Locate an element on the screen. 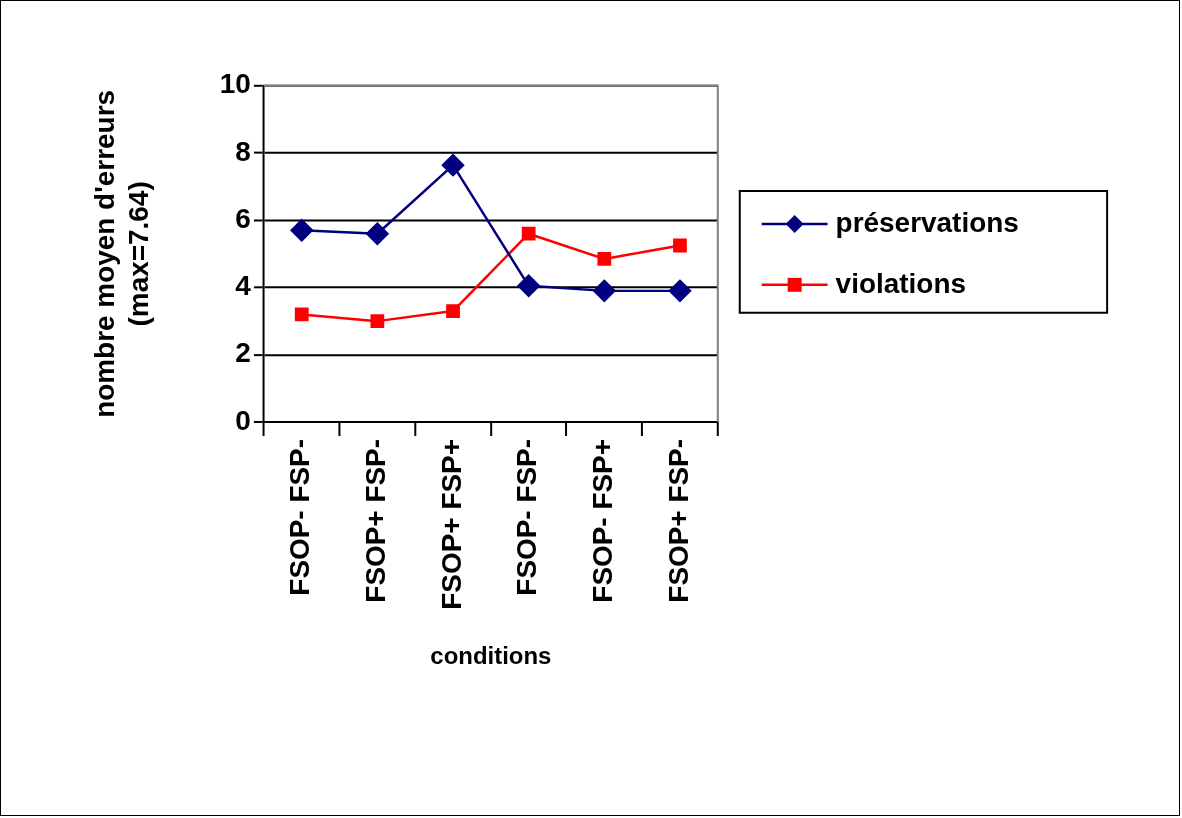  y-axis-title: nombre moyen d'erreurs (max=7.64) is located at coordinates (121, 253).